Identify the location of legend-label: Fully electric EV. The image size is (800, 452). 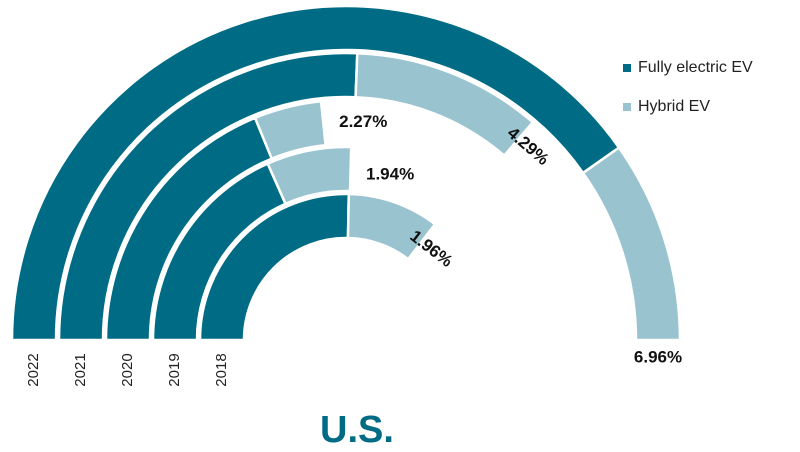
(695, 67).